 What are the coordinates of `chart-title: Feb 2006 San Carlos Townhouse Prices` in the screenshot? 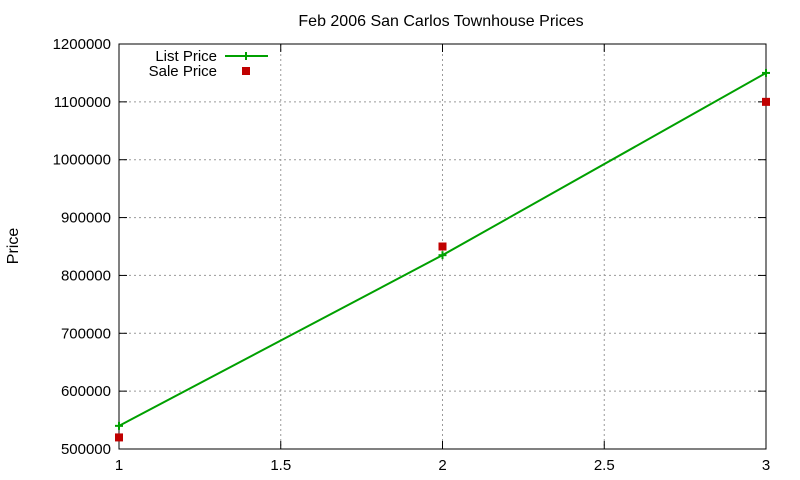 It's located at (440, 21).